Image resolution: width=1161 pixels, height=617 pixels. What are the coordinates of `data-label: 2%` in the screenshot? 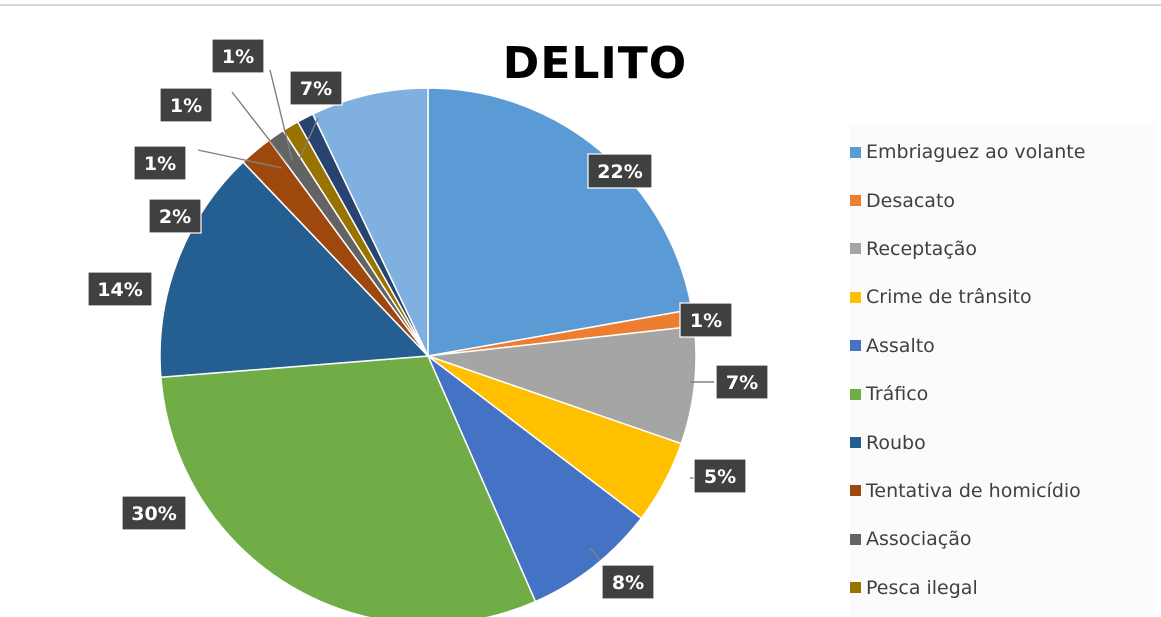 It's located at (175, 216).